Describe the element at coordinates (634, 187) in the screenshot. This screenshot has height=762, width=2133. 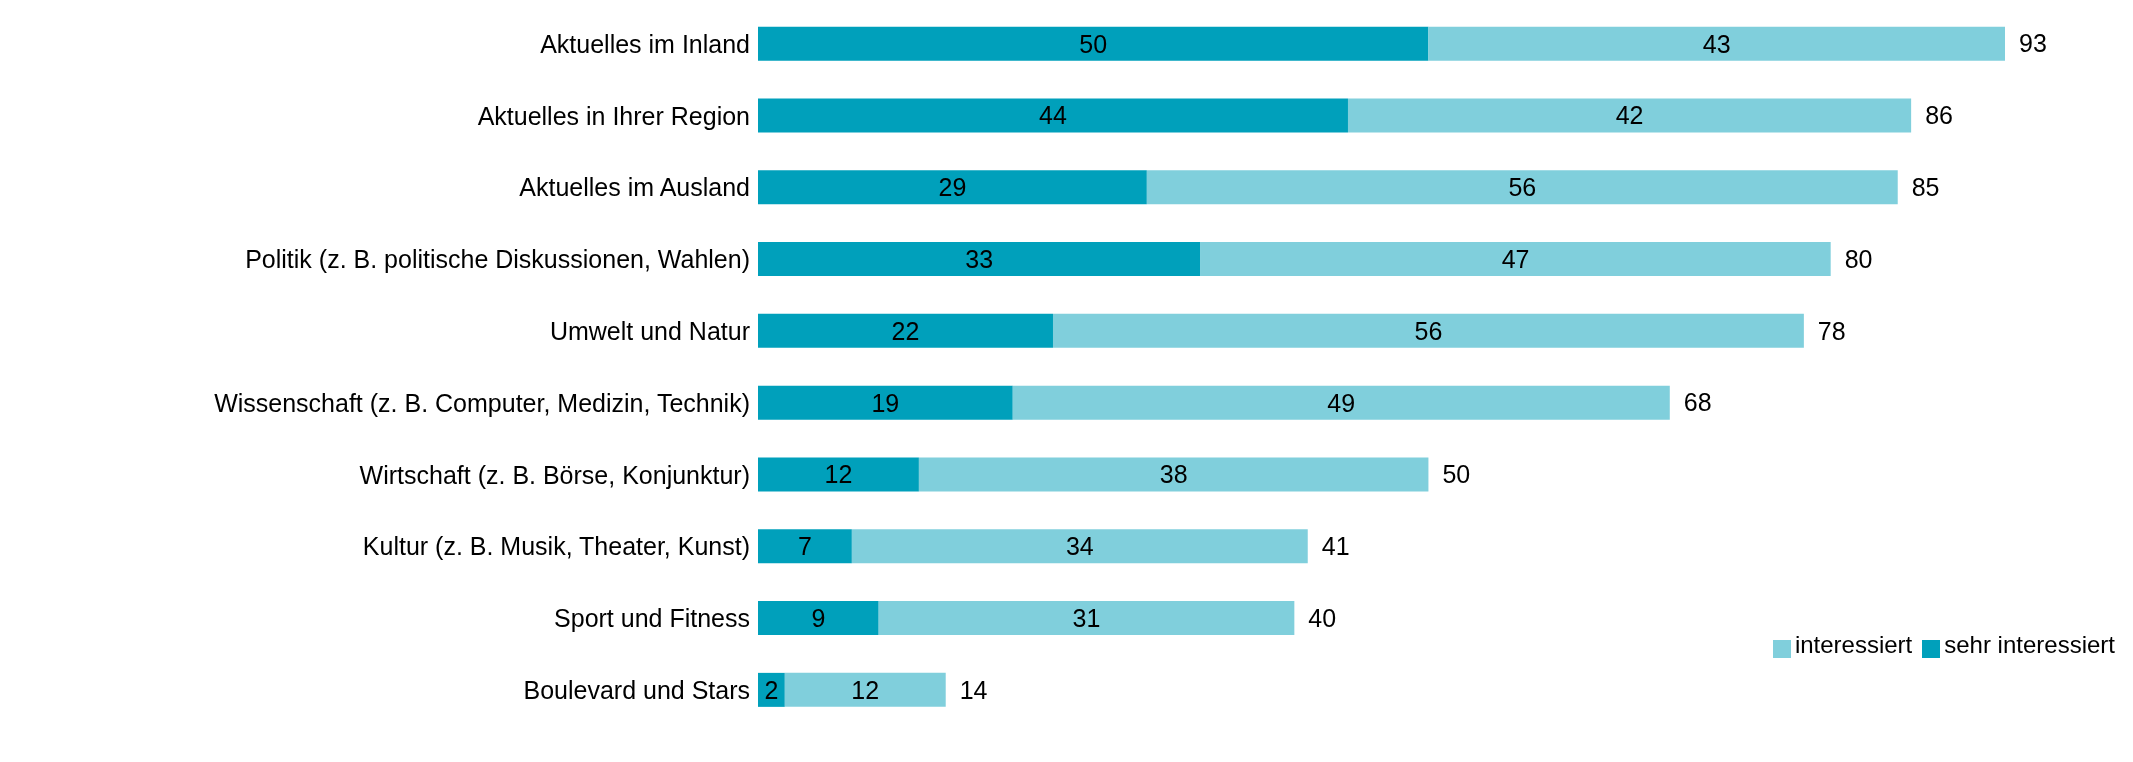
I see `y-tick-label: Aktuelles im Ausland` at that location.